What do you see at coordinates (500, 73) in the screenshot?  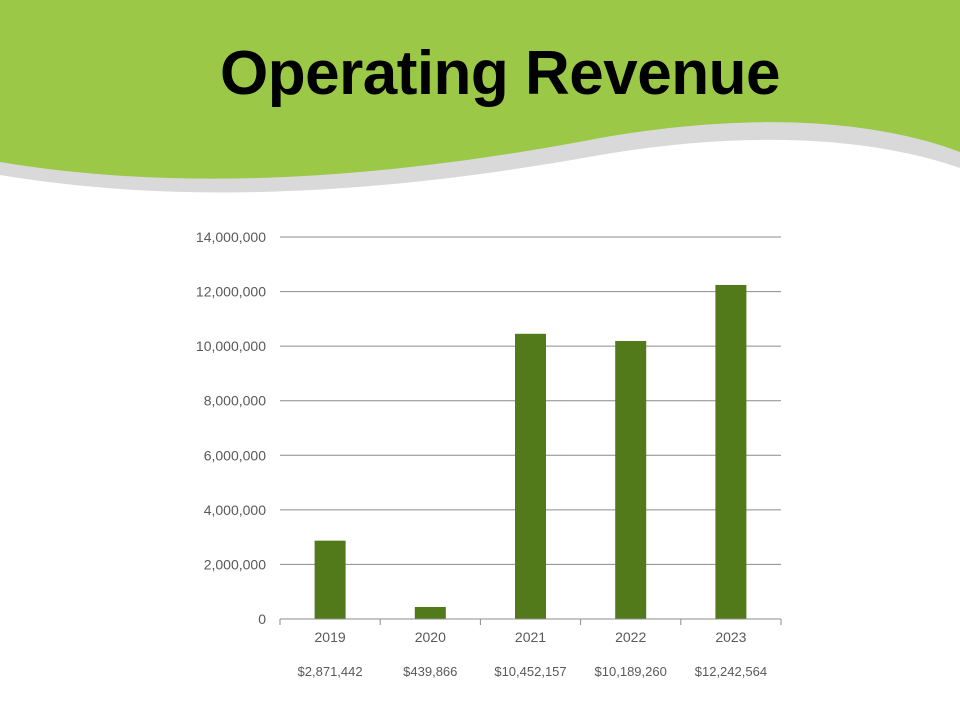 I see `page-title: Operating Revenue` at bounding box center [500, 73].